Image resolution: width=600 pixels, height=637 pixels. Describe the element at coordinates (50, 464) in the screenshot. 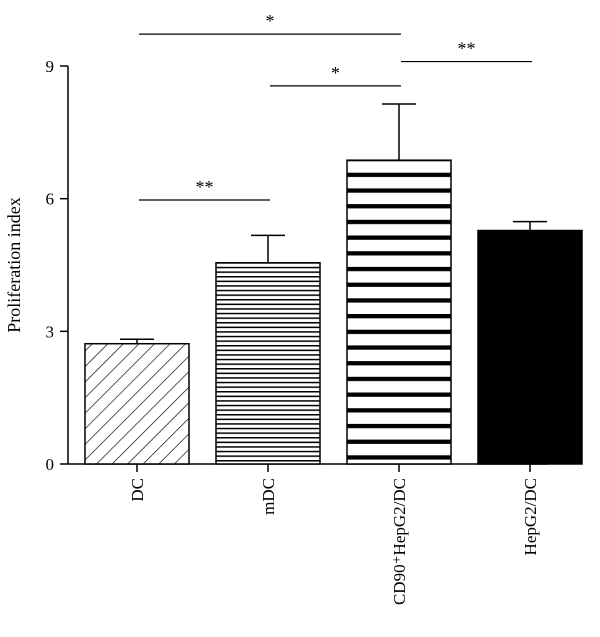

I see `y-tick-label: 0` at that location.